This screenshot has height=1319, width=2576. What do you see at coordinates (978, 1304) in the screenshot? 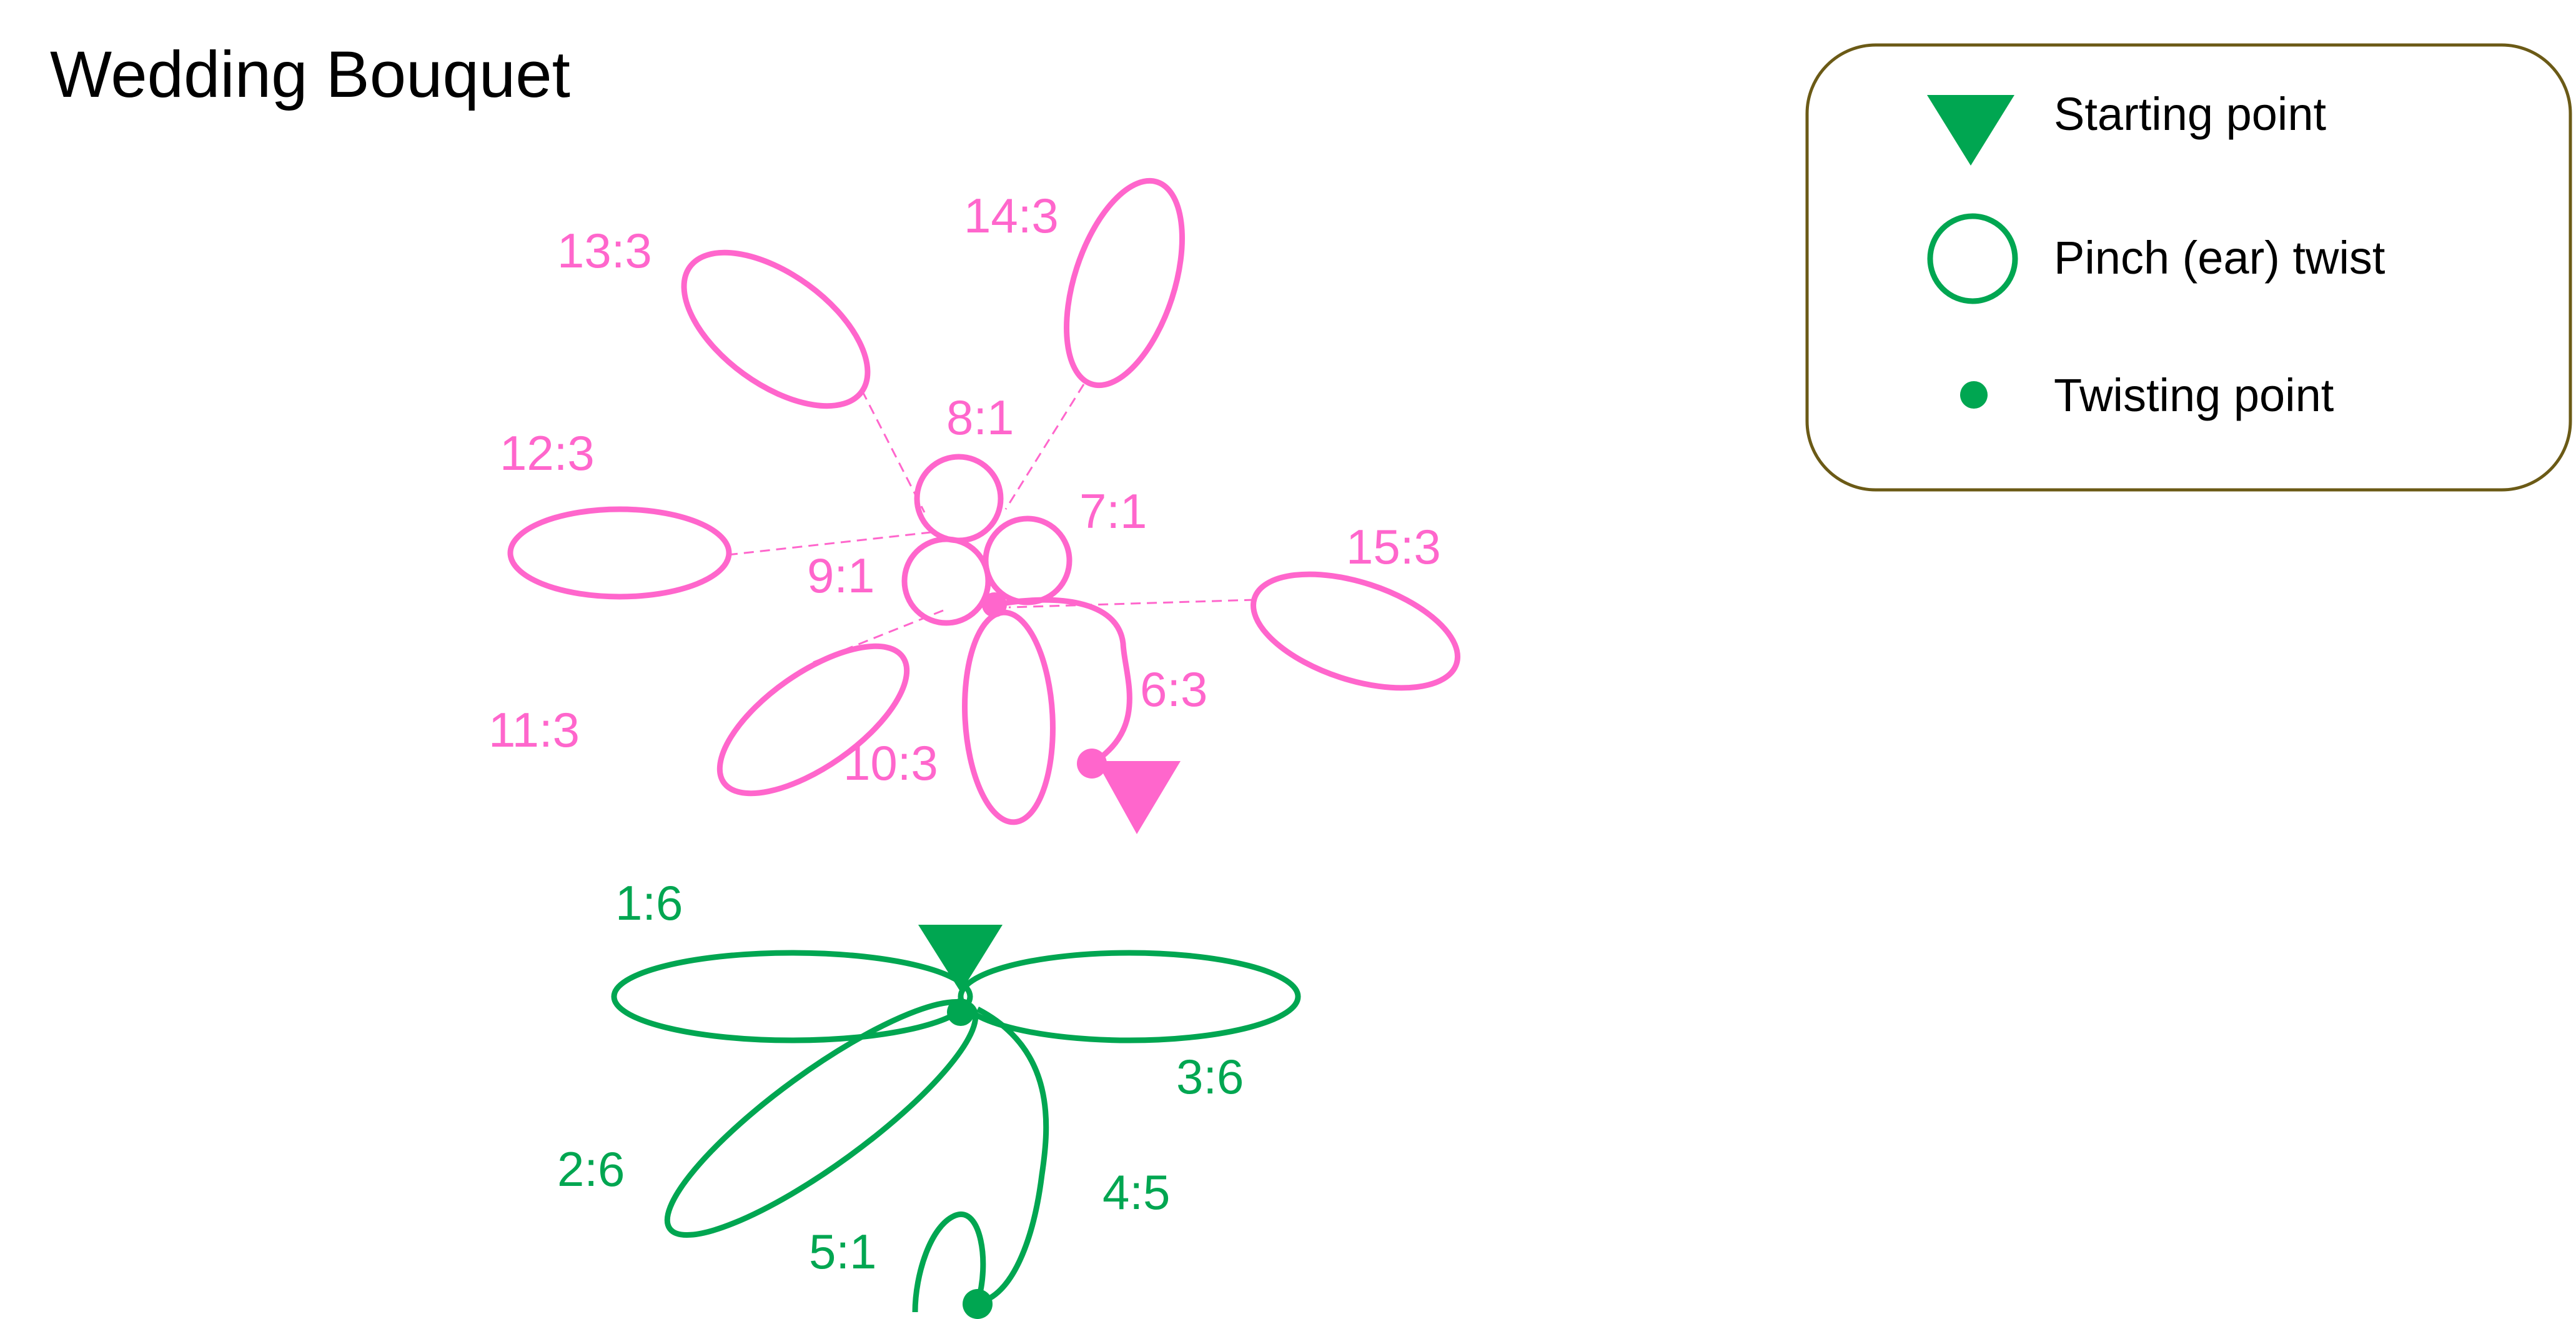
I see `stem-end-twisting-point-icon` at bounding box center [978, 1304].